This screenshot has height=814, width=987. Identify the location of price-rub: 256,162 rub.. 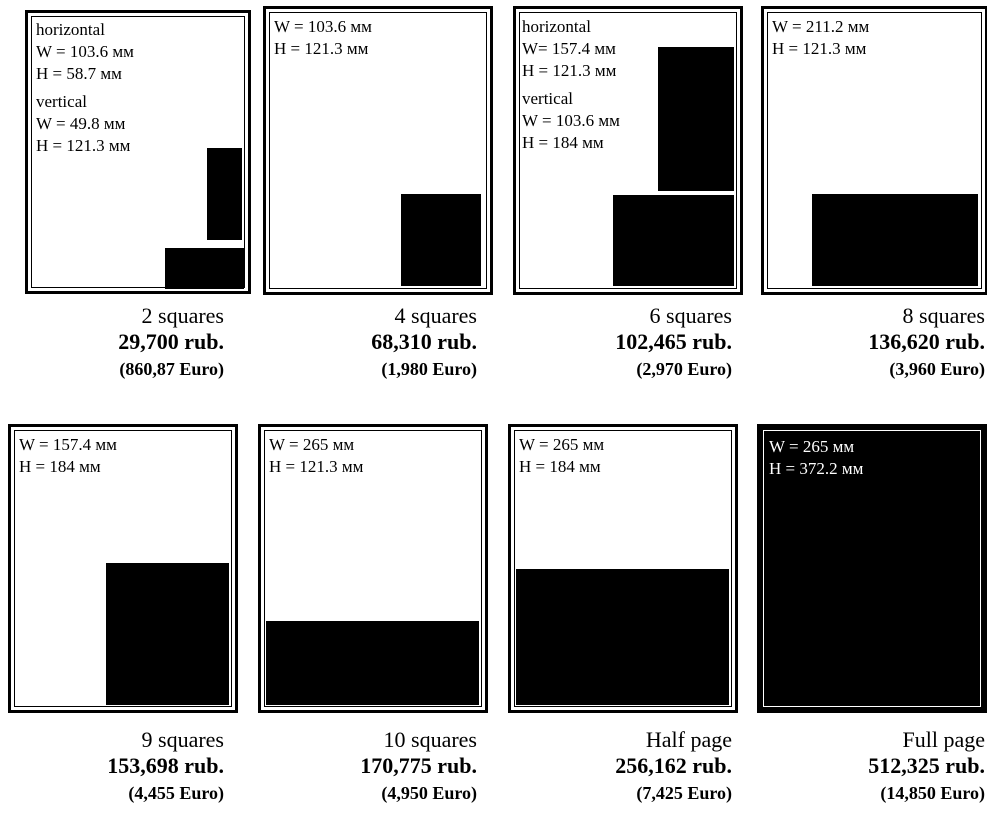
(673, 765).